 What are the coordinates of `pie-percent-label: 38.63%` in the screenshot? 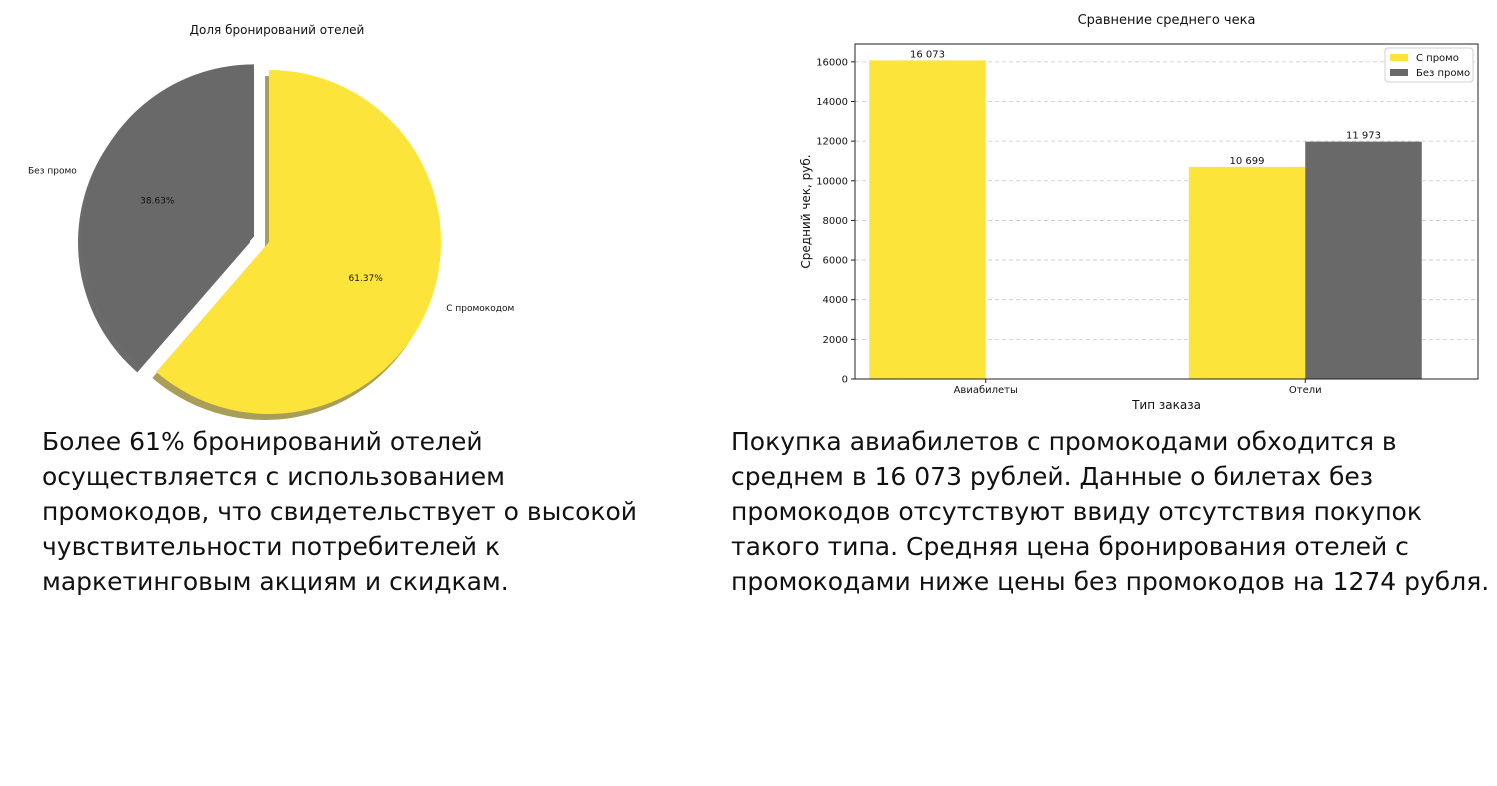 It's located at (157, 201).